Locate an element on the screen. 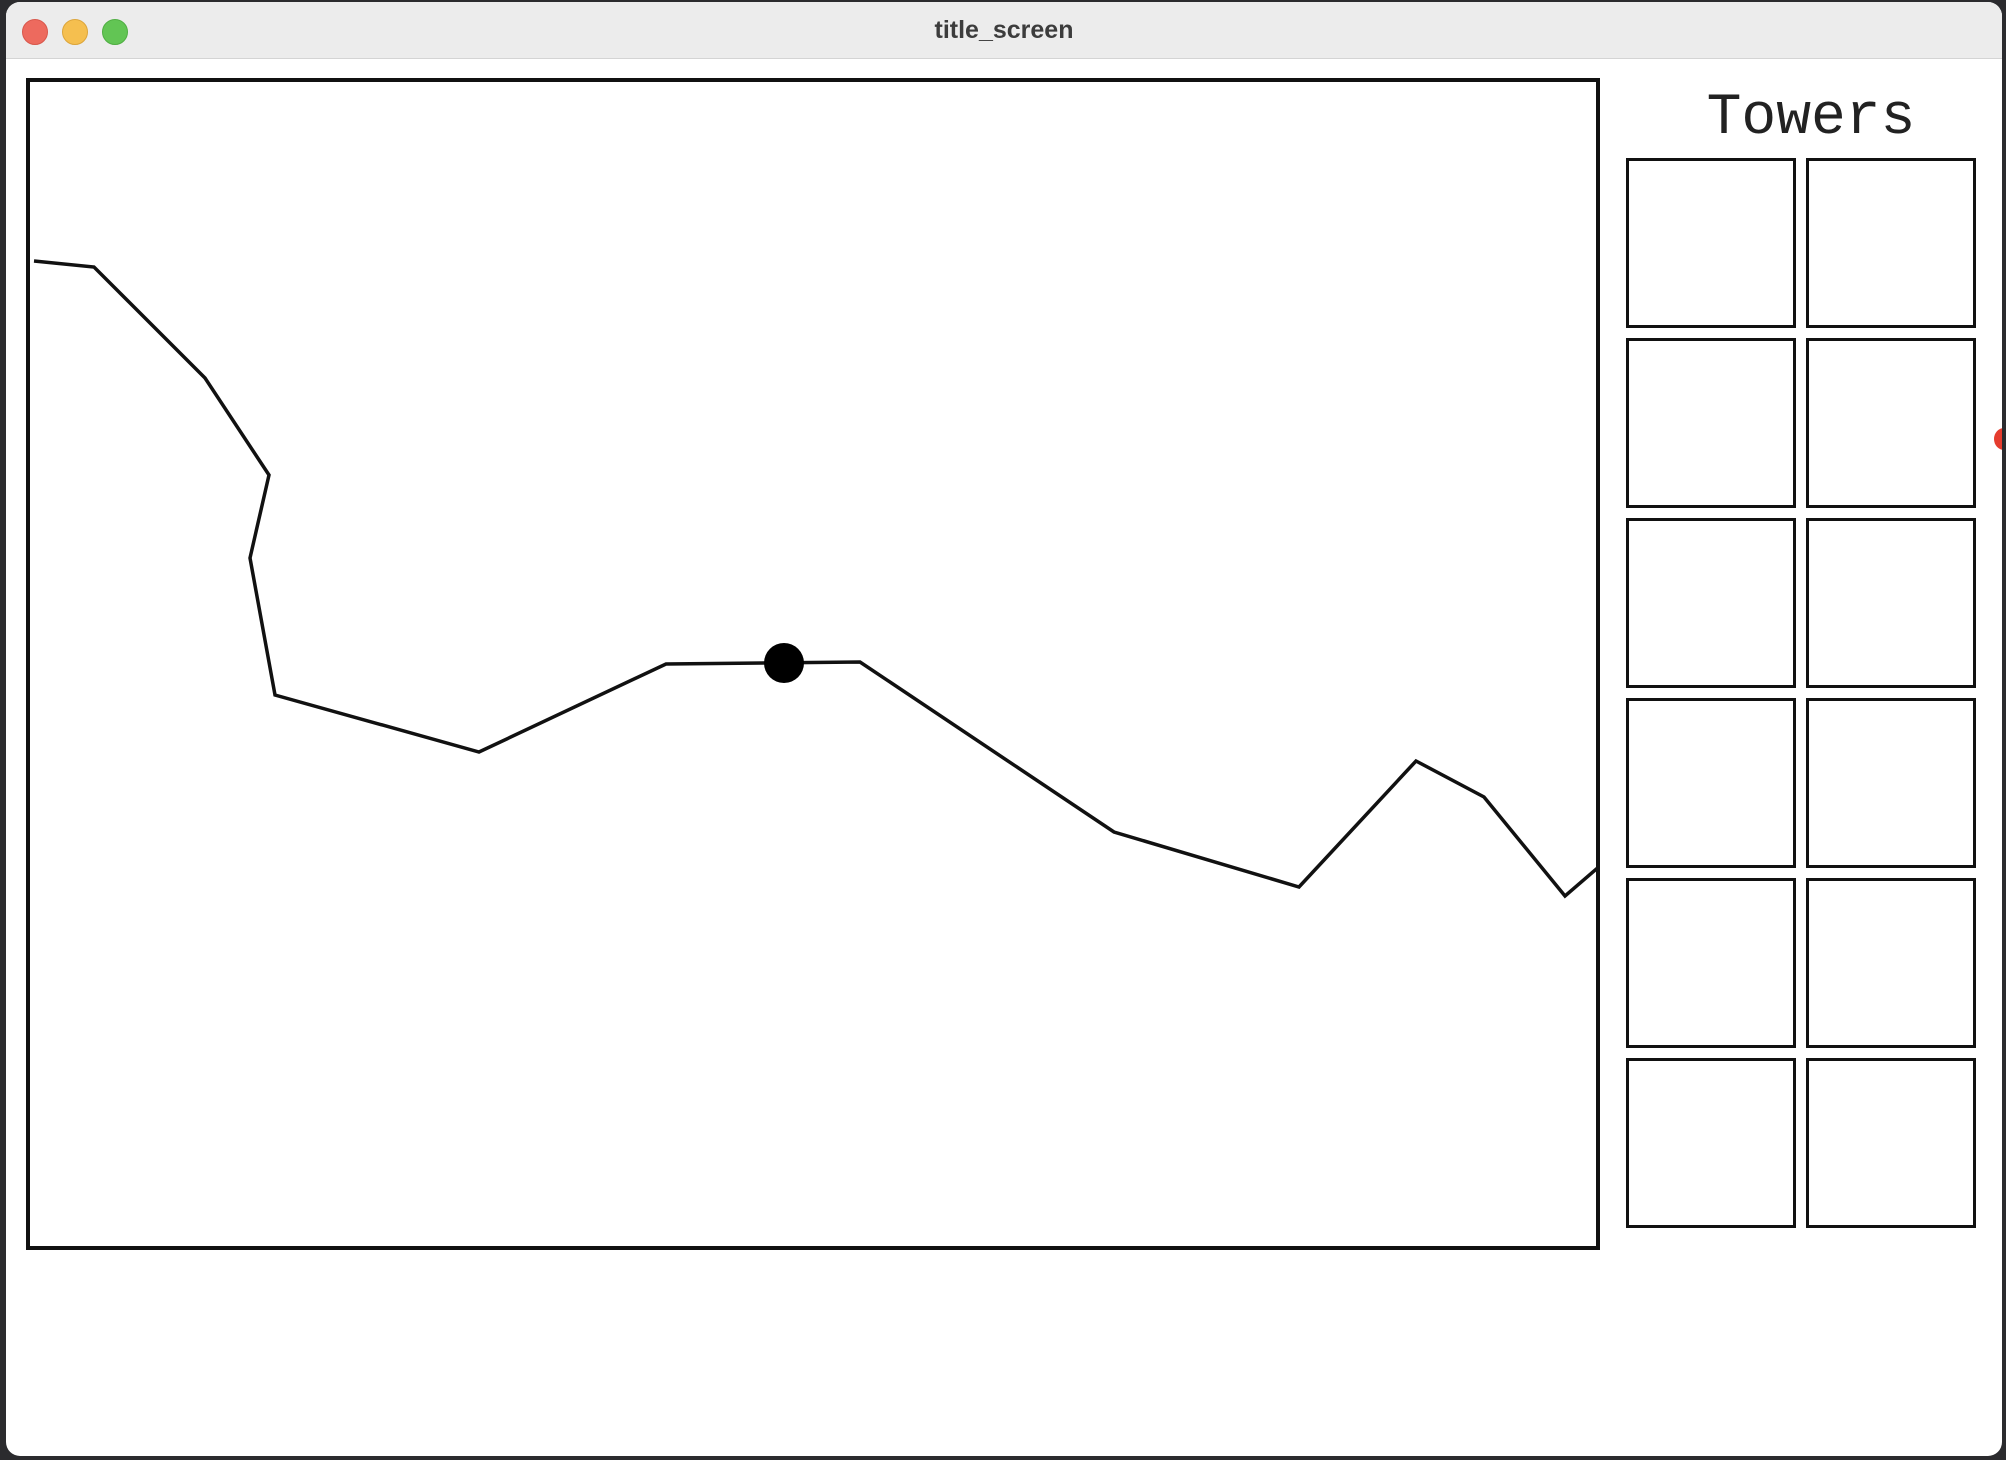 Image resolution: width=2006 pixels, height=1460 pixels. title-bar: title_screen is located at coordinates (1004, 30).